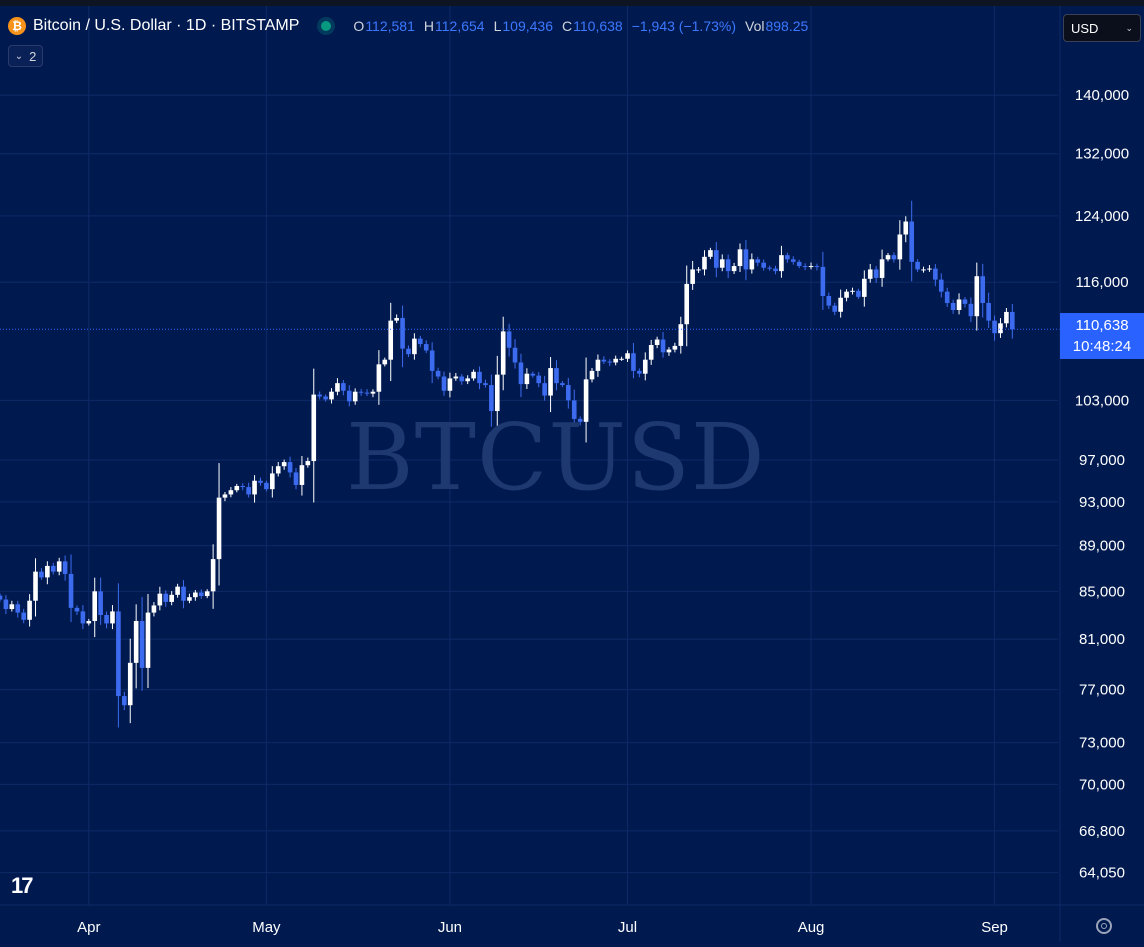 This screenshot has width=1144, height=947. Describe the element at coordinates (567, 26) in the screenshot. I see `ohlc-close-key: C` at that location.